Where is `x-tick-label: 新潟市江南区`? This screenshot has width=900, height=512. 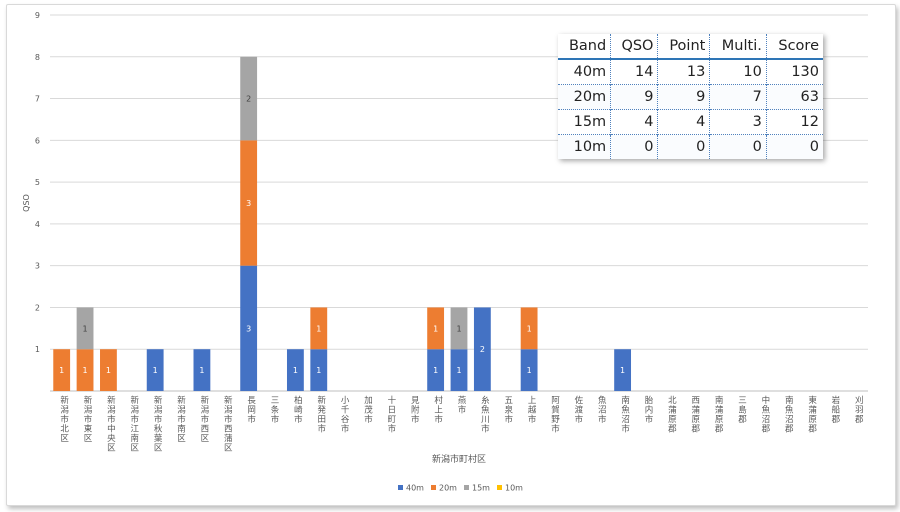
x-tick-label: 新潟市江南区 is located at coordinates (135, 424).